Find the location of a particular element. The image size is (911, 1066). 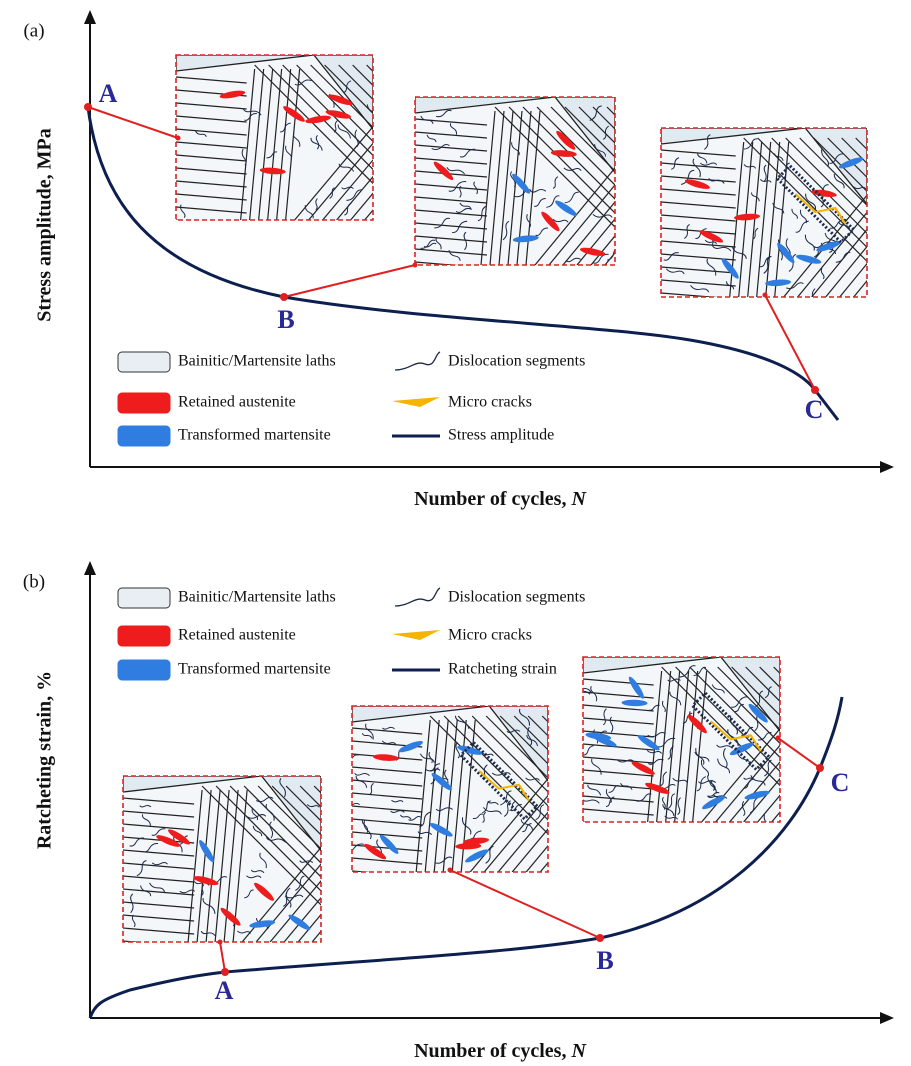

microstructure-inset is located at coordinates (274, 137).